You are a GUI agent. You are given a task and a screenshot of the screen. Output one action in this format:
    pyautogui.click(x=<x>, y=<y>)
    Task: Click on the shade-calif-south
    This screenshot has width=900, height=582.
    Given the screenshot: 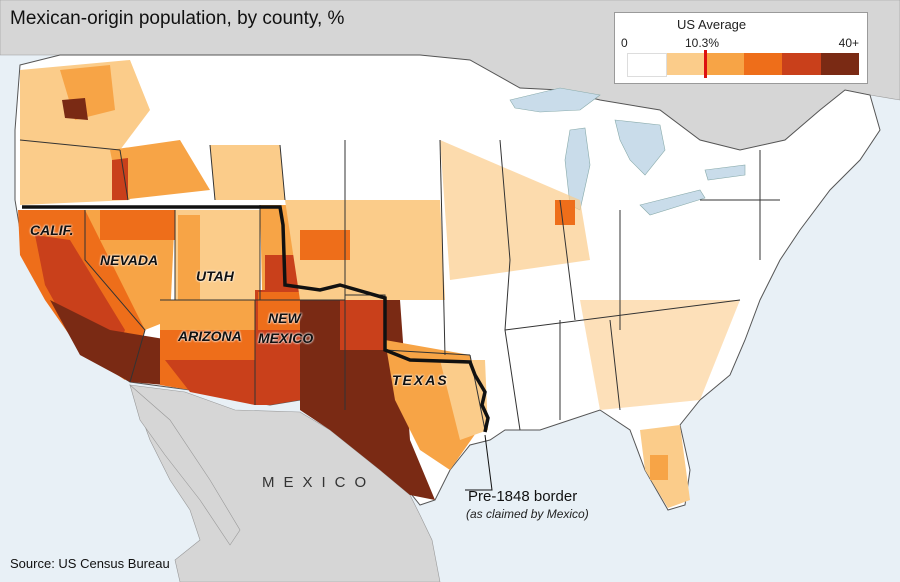 What is the action you would take?
    pyautogui.click(x=110, y=342)
    